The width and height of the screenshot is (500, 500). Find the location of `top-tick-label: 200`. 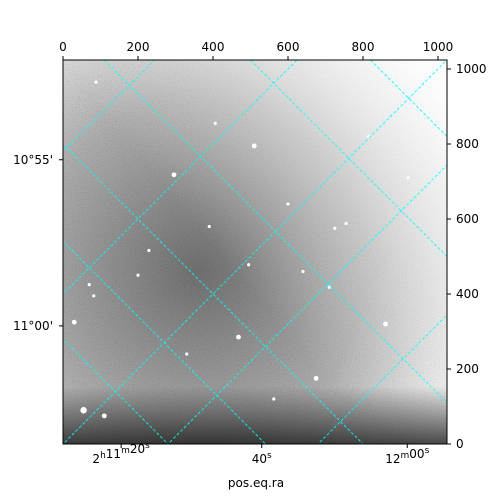

top-tick-label: 200 is located at coordinates (138, 47).